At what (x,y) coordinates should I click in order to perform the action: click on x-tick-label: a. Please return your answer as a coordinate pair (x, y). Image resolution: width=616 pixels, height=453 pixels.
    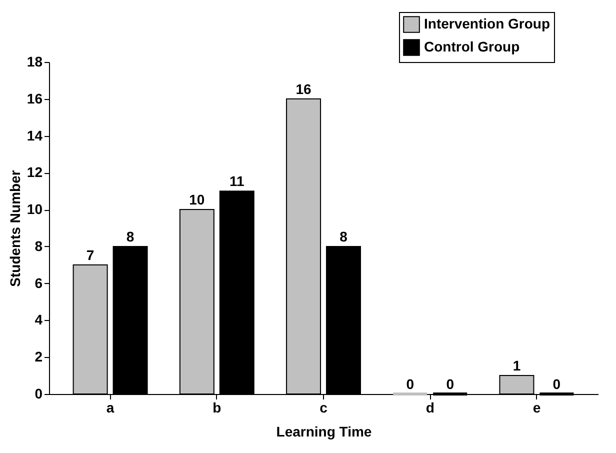
    Looking at the image, I should click on (110, 408).